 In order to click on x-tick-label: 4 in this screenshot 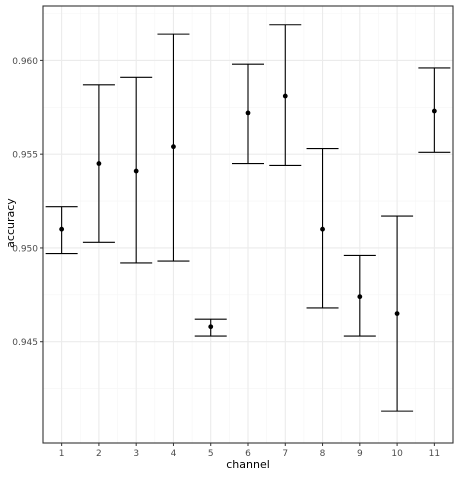, I will do `click(174, 454)`.